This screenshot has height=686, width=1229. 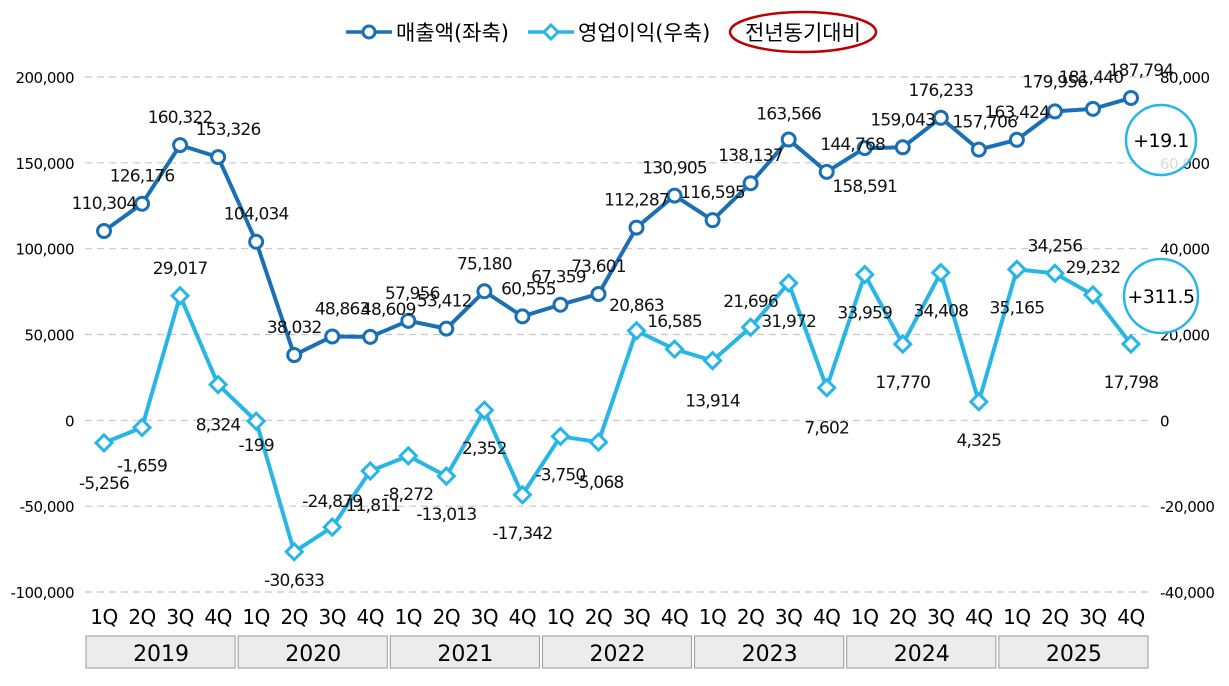 What do you see at coordinates (750, 156) in the screenshot?
I see `sales-data-label: 138,137` at bounding box center [750, 156].